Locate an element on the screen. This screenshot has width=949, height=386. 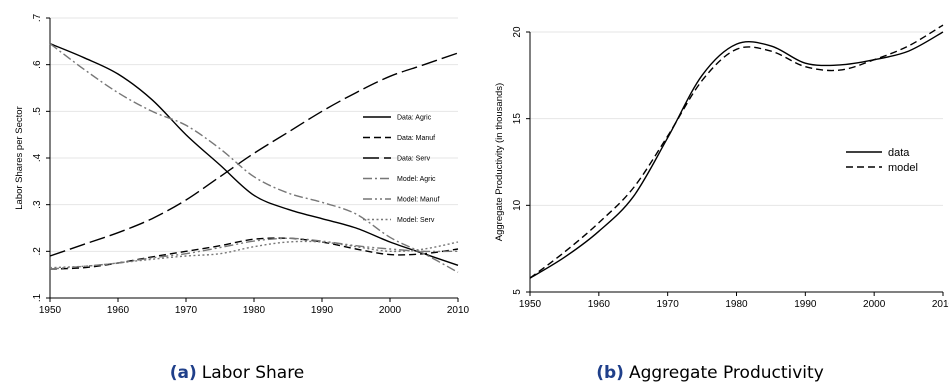
y-axis-title: Labor Shares per Sector is located at coordinates (19, 158).